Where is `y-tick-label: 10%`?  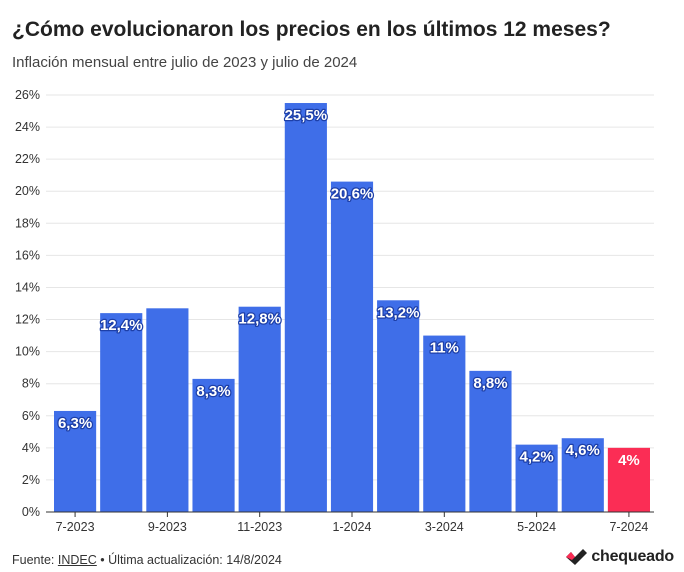
y-tick-label: 10% is located at coordinates (27, 352).